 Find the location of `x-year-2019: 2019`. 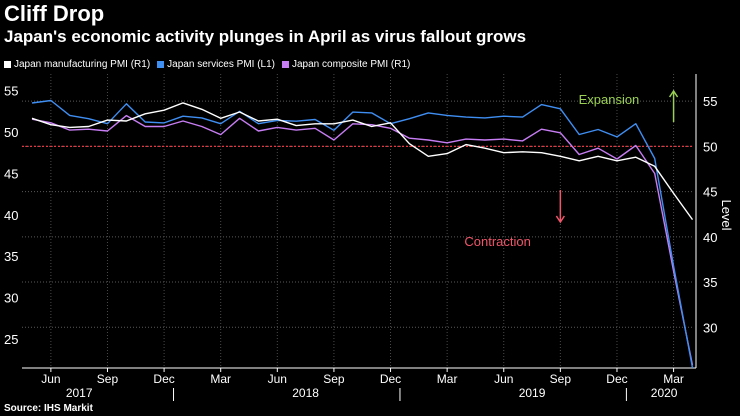

x-year-2019: 2019 is located at coordinates (532, 393).